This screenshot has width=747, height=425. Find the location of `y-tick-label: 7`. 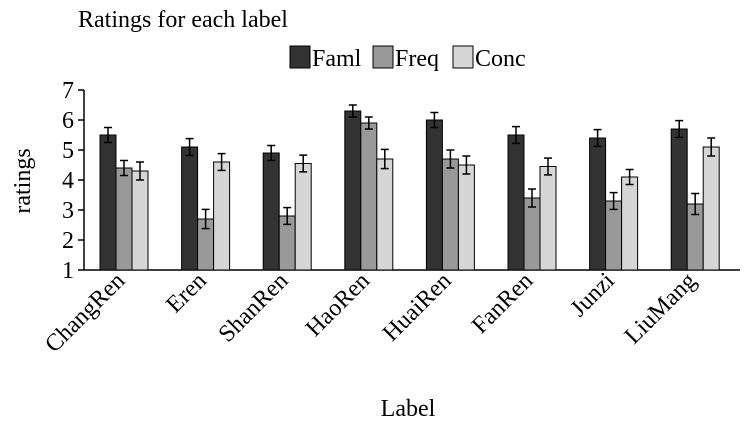

y-tick-label: 7 is located at coordinates (68, 91).